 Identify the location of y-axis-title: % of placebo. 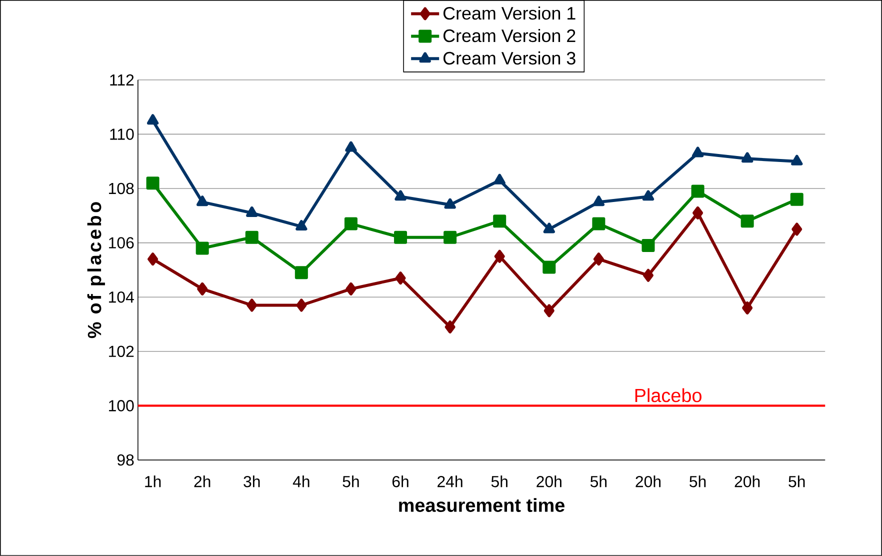
(96, 270).